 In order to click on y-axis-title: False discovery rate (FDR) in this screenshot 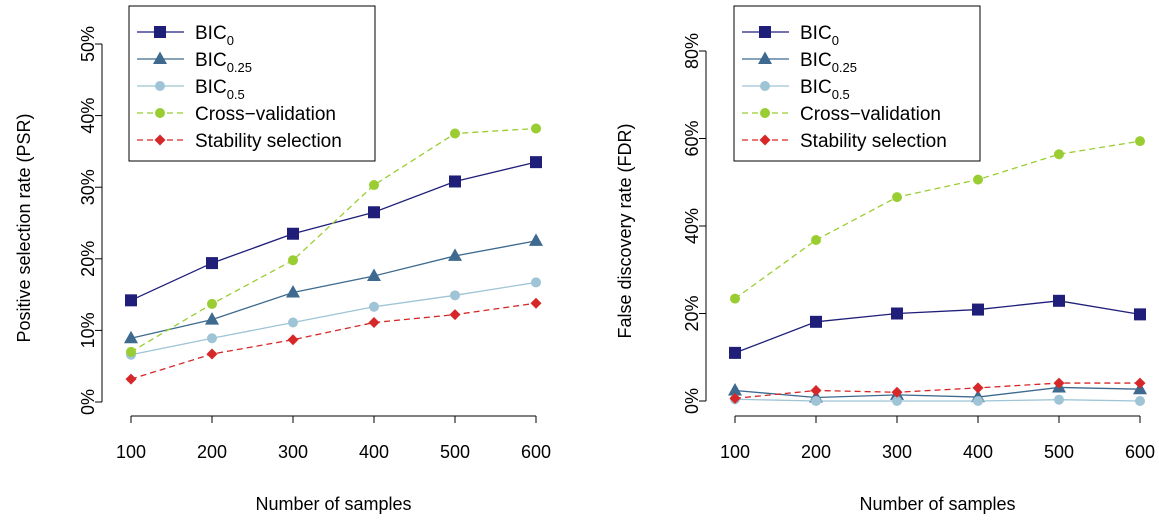, I will do `click(625, 230)`.